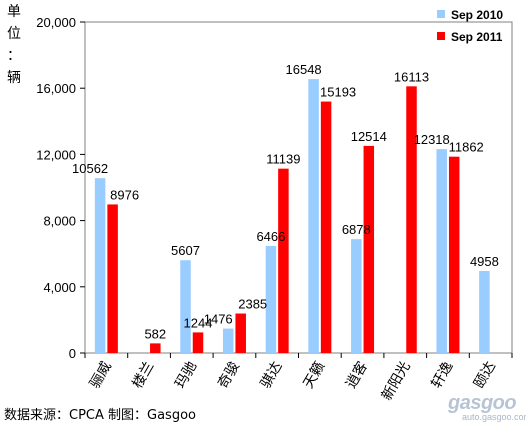  What do you see at coordinates (252, 304) in the screenshot?
I see `bar-value-label: 2385` at bounding box center [252, 304].